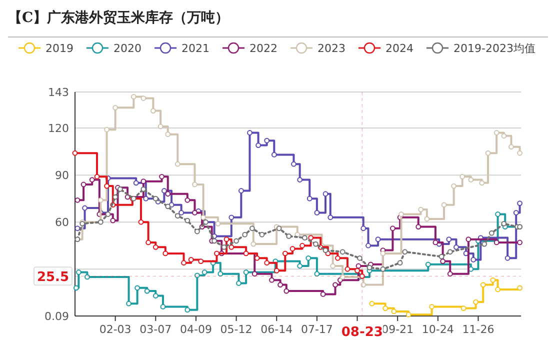 The image size is (552, 340). What do you see at coordinates (332, 48) in the screenshot?
I see `legend-label: 2023` at bounding box center [332, 48].